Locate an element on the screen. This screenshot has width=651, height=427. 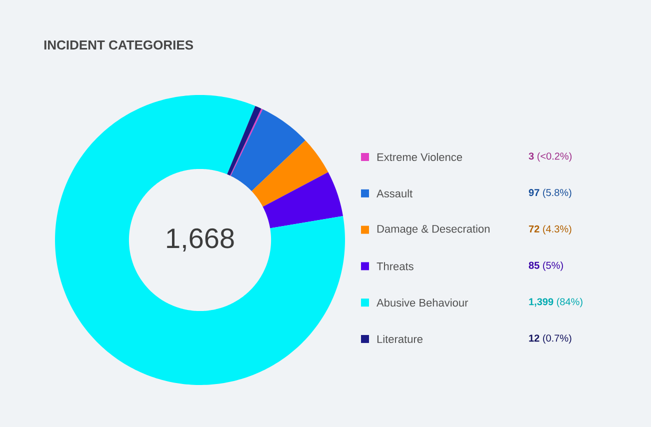
data-label: 12 (0.7%) is located at coordinates (550, 339).